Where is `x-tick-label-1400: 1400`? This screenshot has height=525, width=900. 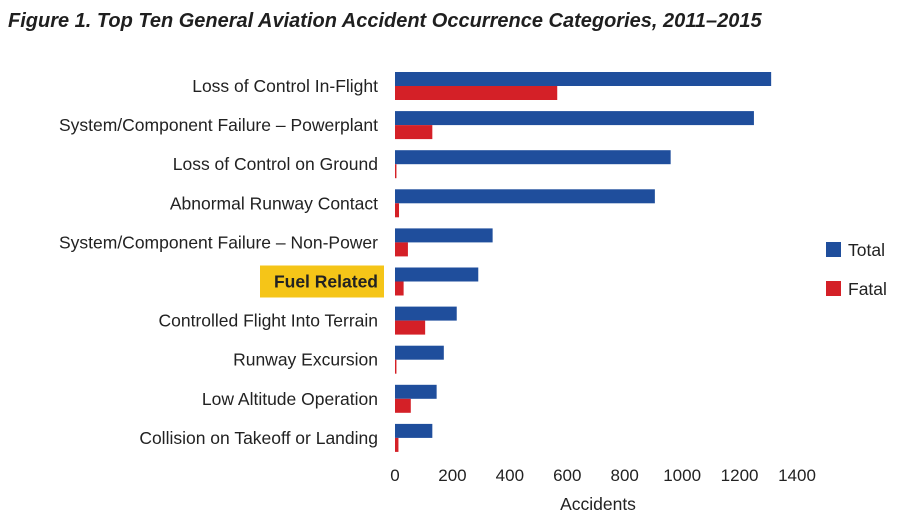
x-tick-label-1400: 1400 is located at coordinates (797, 475).